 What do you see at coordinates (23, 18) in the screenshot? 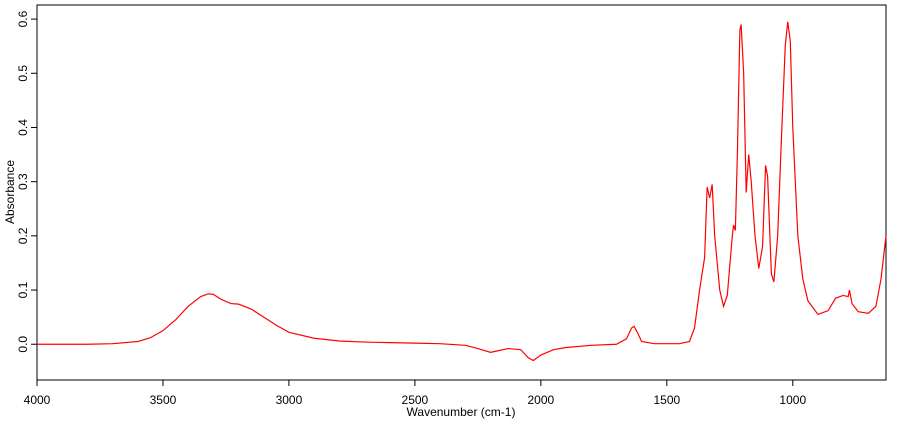
I see `y-tick-label: 0.6` at bounding box center [23, 18].